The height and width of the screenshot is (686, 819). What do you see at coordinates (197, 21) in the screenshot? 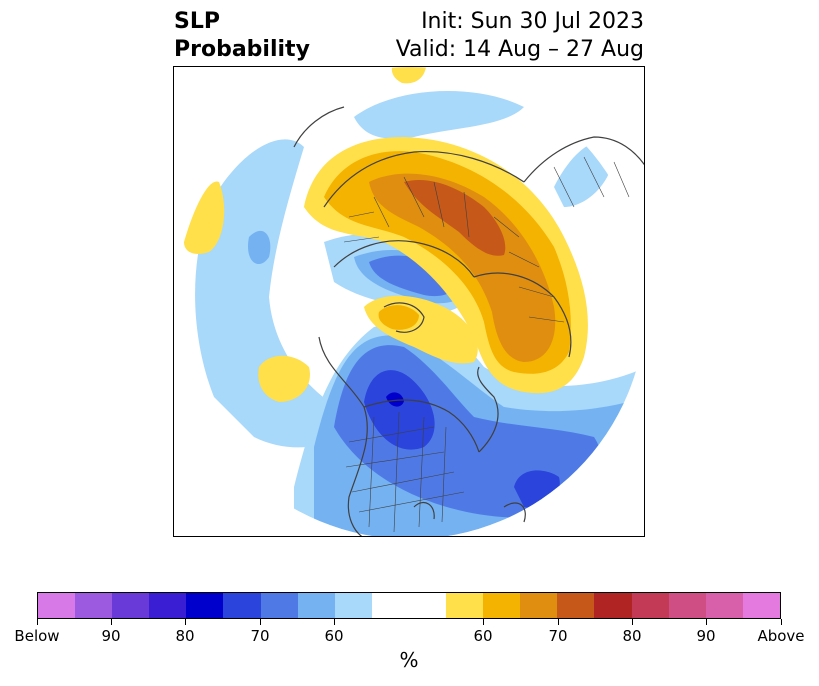
I see `title-line-1: SLP` at bounding box center [197, 21].